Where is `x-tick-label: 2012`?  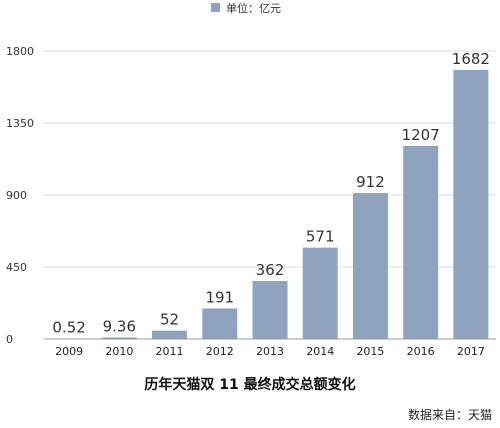
x-tick-label: 2012 is located at coordinates (220, 351).